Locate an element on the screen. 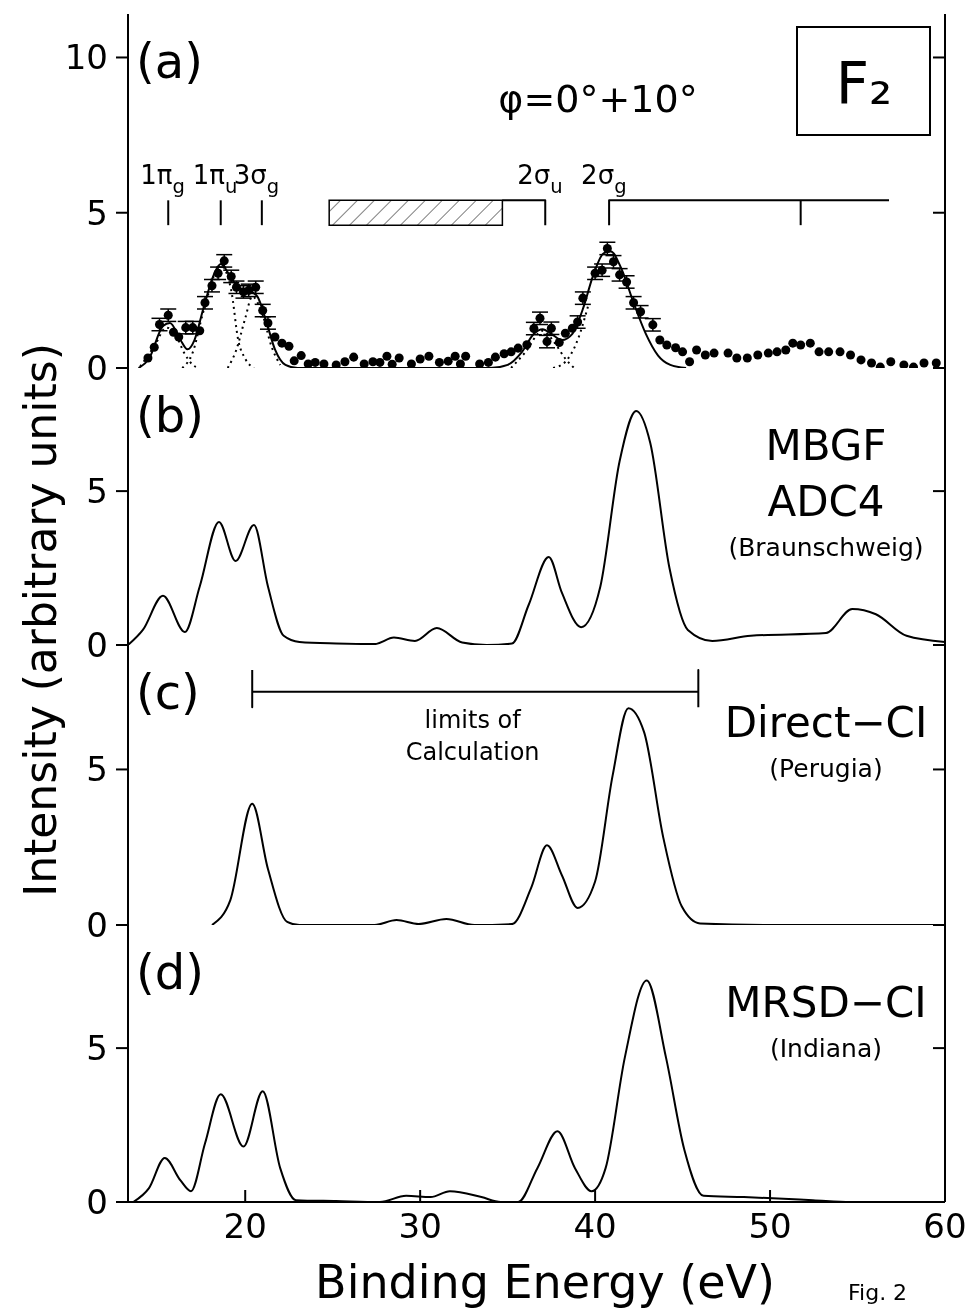  annotation: limits of Calculation is located at coordinates (472, 735).